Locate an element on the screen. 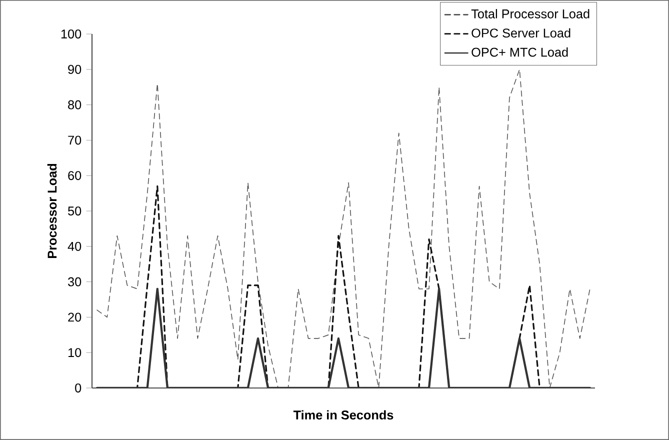 This screenshot has width=669, height=440. y-tick-label: 100 is located at coordinates (71, 34).